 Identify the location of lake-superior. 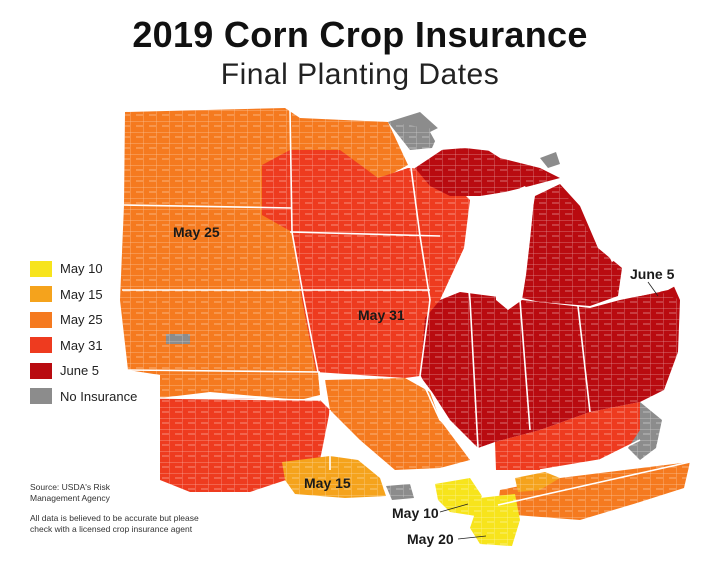
(495, 130).